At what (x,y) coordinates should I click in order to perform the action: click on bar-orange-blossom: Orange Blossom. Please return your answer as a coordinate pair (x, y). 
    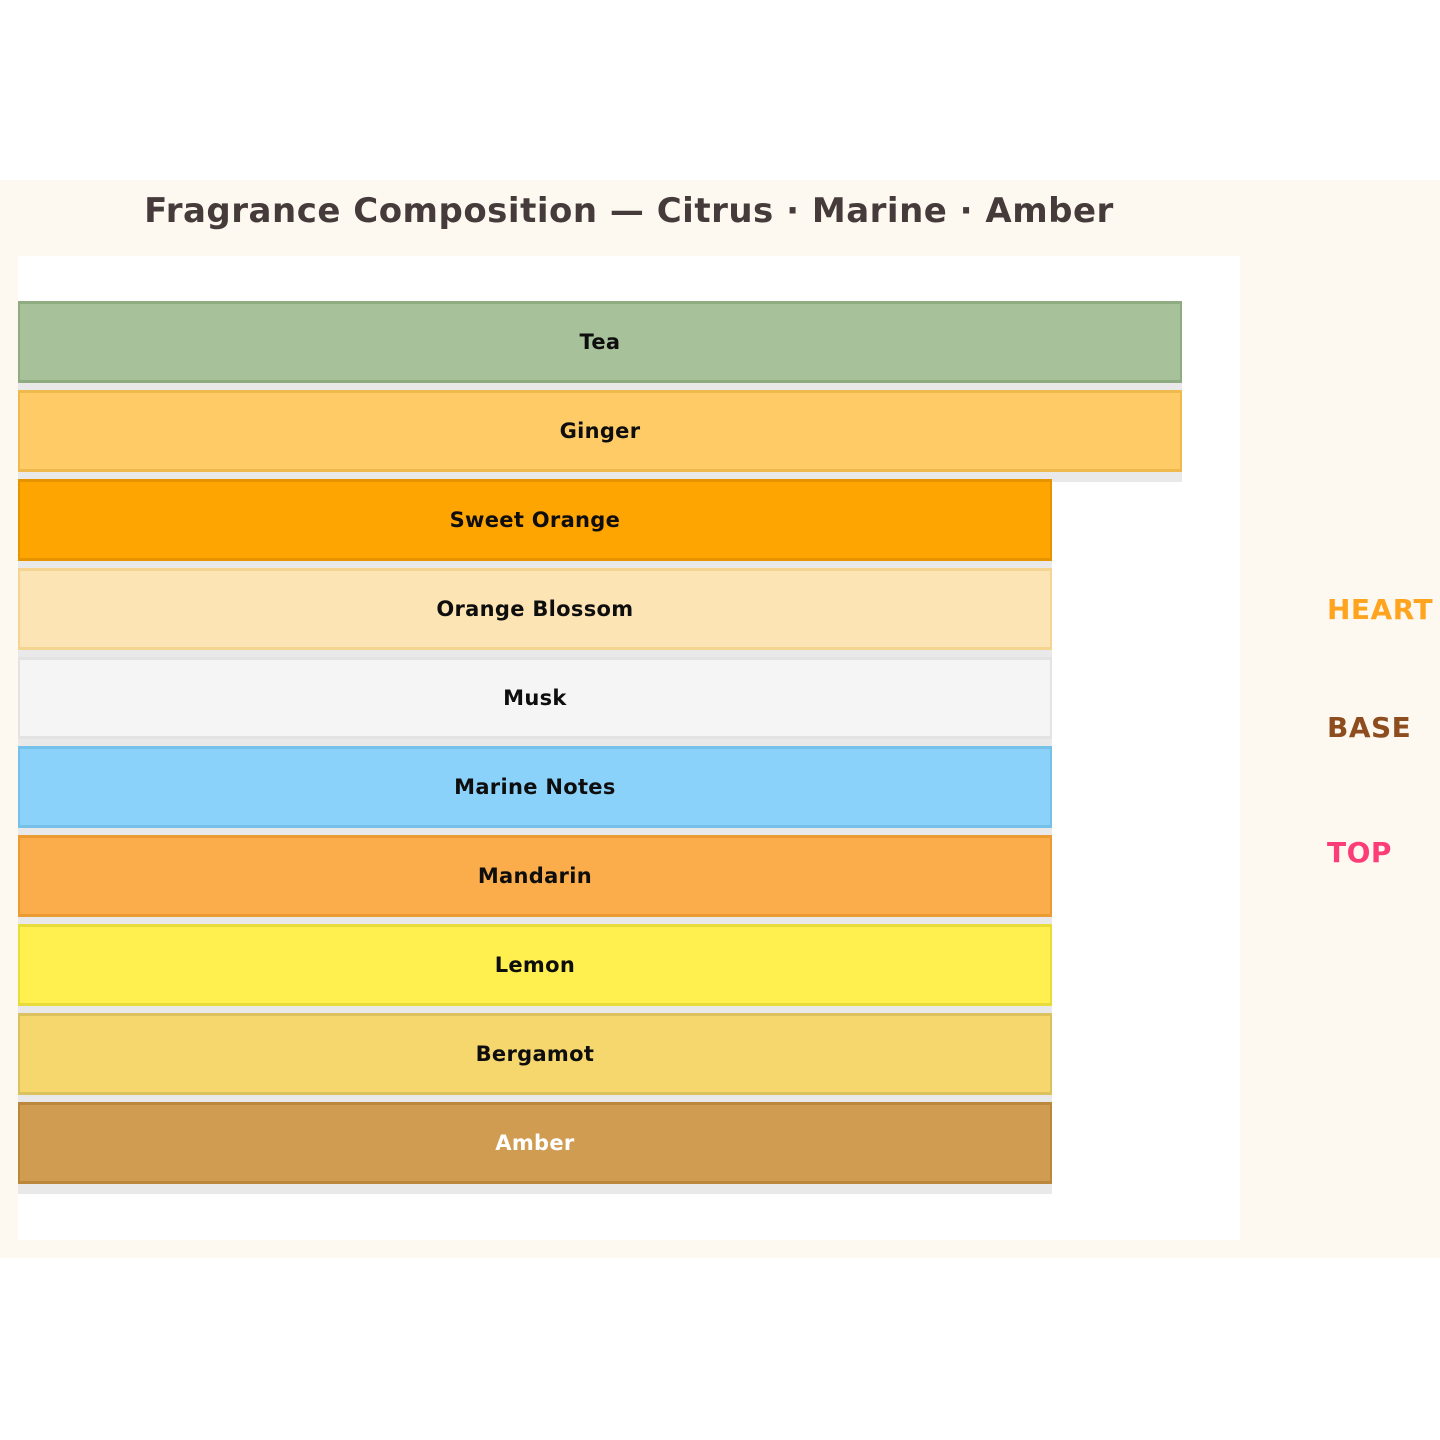
    Looking at the image, I should click on (535, 609).